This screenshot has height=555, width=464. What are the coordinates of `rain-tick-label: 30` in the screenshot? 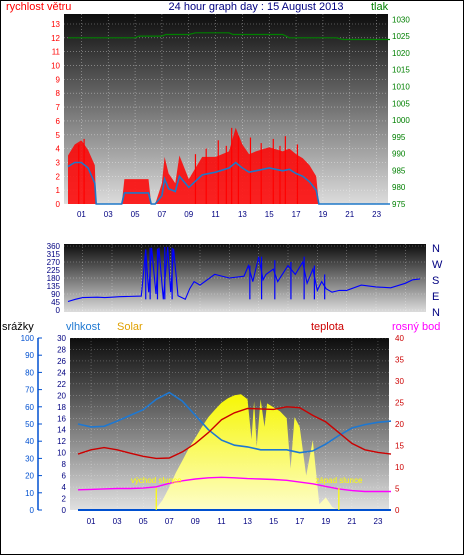 It's located at (29, 458).